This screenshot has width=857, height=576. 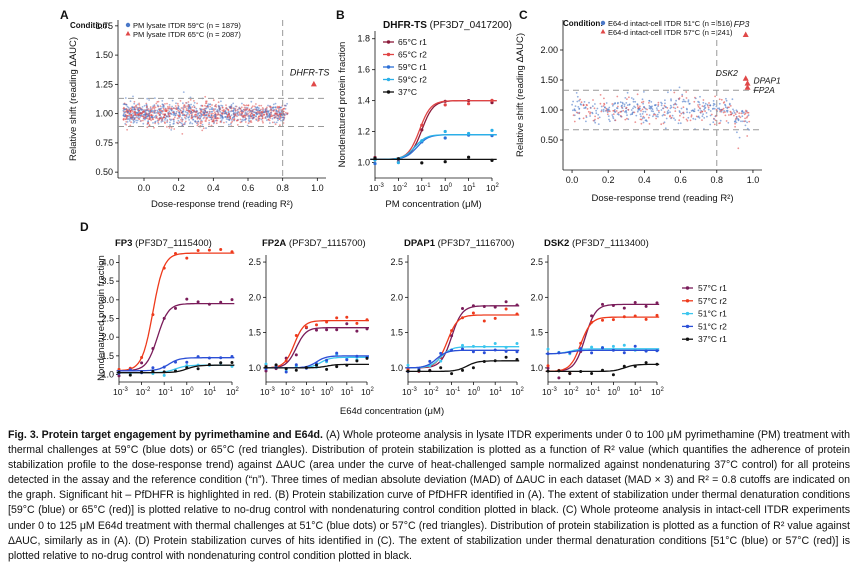 What do you see at coordinates (222, 204) in the screenshot?
I see `panel-a-x-label: Dose-response trend (reading R²)` at bounding box center [222, 204].